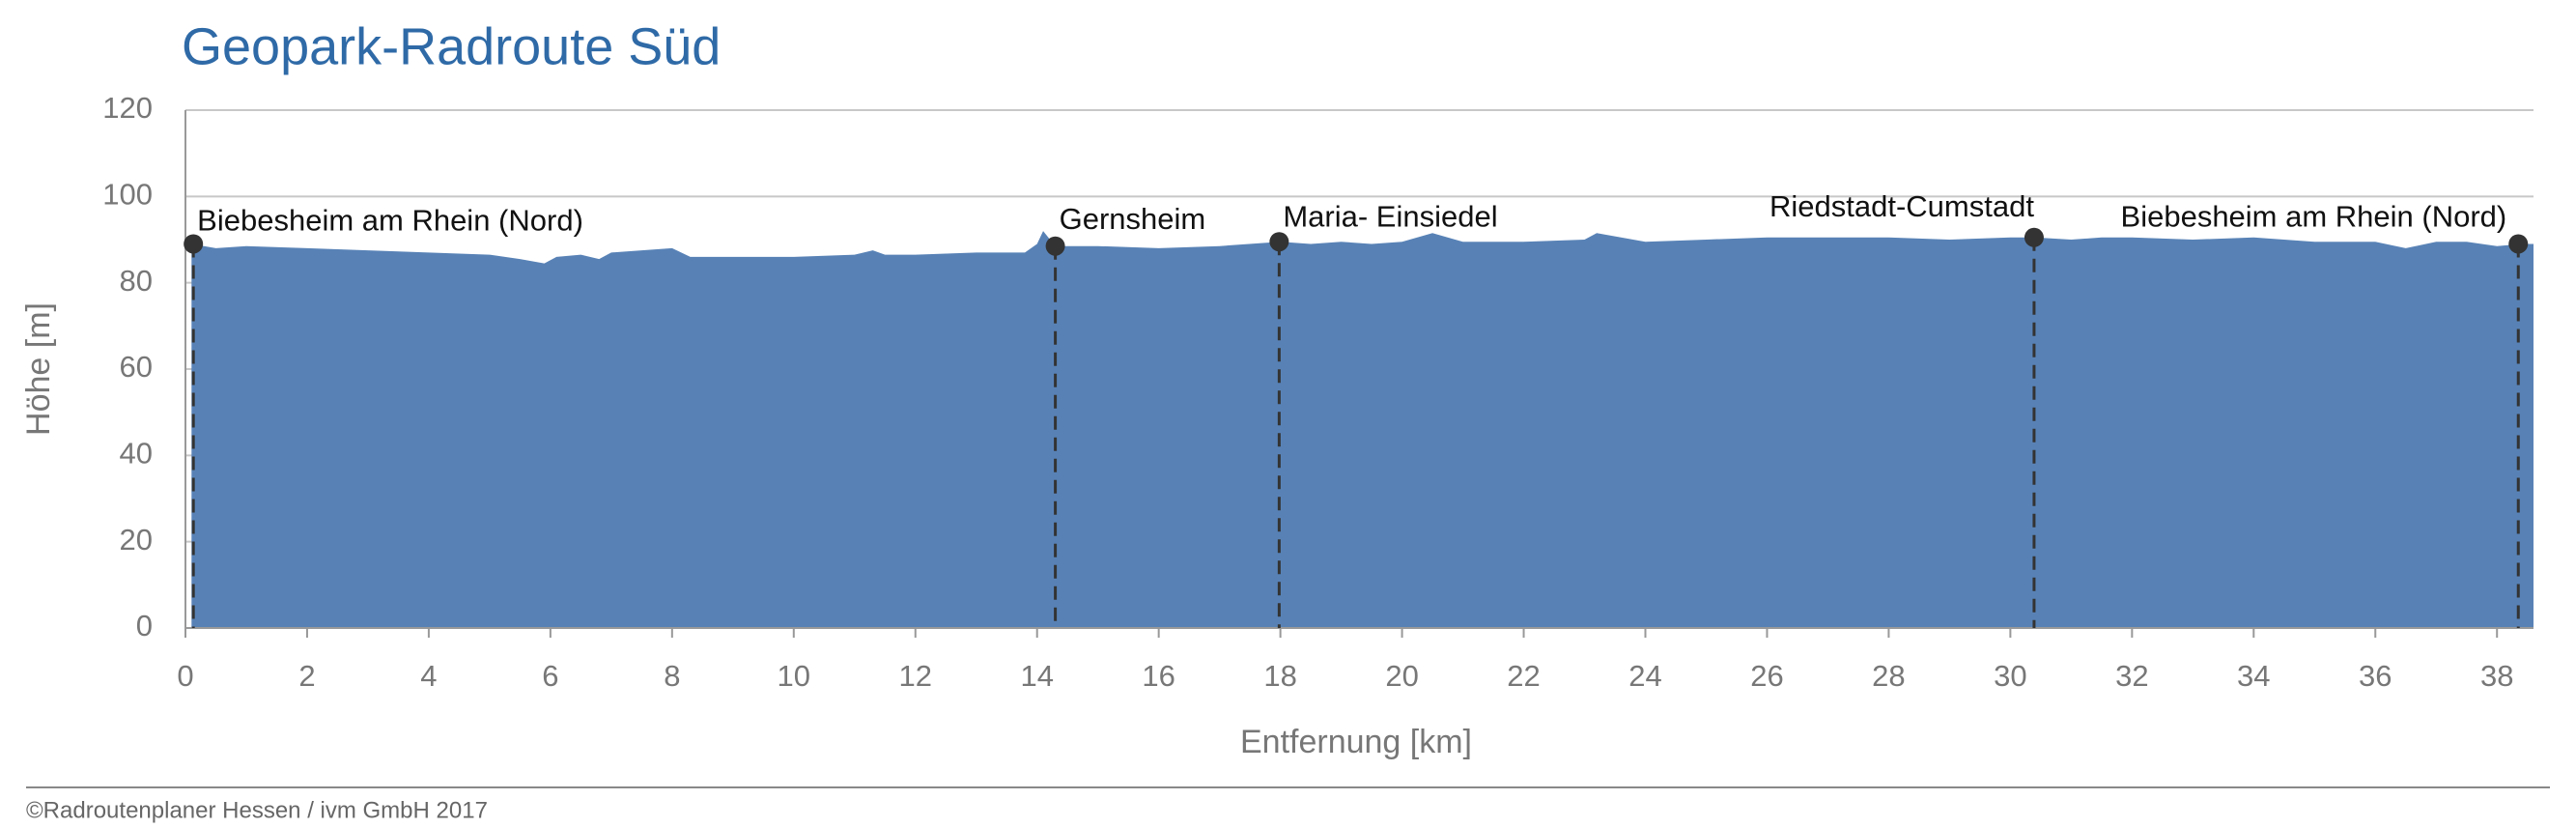 The image size is (2576, 828). I want to click on x-tick-label: 4, so click(428, 676).